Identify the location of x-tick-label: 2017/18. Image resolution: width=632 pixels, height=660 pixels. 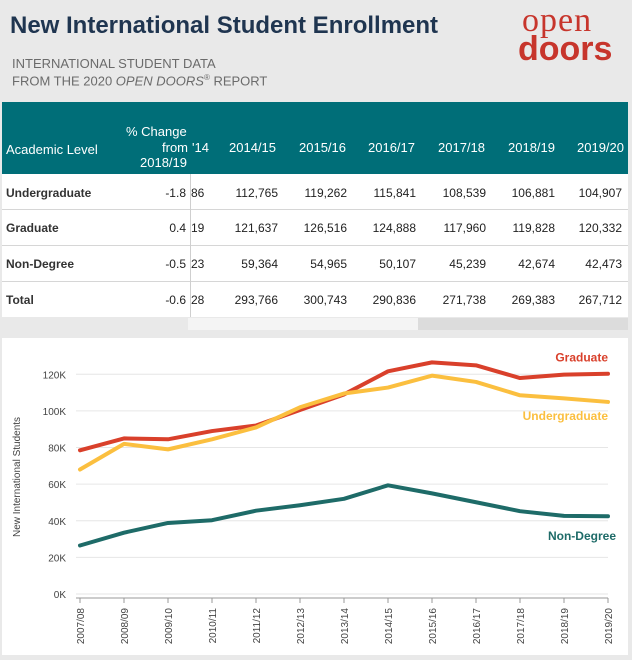
(521, 626).